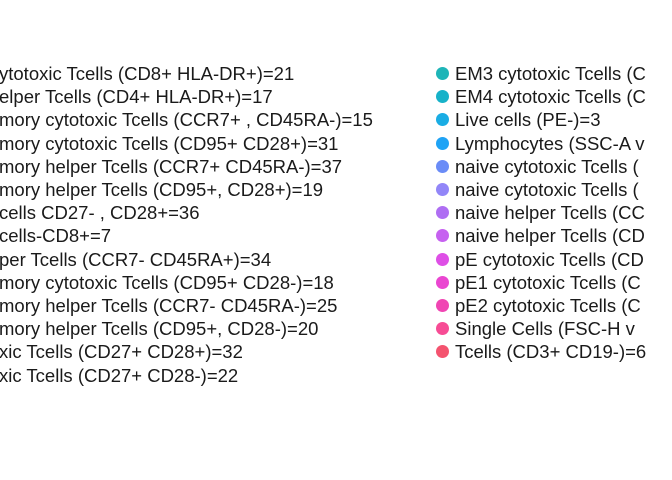 The image size is (672, 480). I want to click on legend-entry-label: mory helper Tcells (CD95+, CD28+)=19, so click(162, 189).